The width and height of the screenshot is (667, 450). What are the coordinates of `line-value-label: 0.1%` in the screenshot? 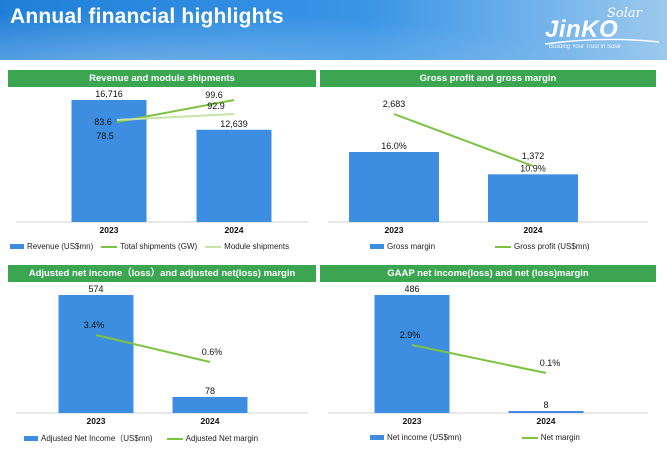 It's located at (550, 363).